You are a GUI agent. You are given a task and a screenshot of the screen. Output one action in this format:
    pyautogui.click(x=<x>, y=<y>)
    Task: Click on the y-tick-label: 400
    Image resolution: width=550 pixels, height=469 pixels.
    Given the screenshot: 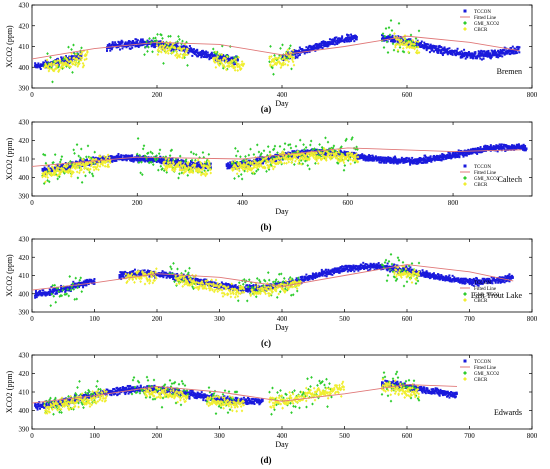 What is the action you would take?
    pyautogui.click(x=24, y=68)
    